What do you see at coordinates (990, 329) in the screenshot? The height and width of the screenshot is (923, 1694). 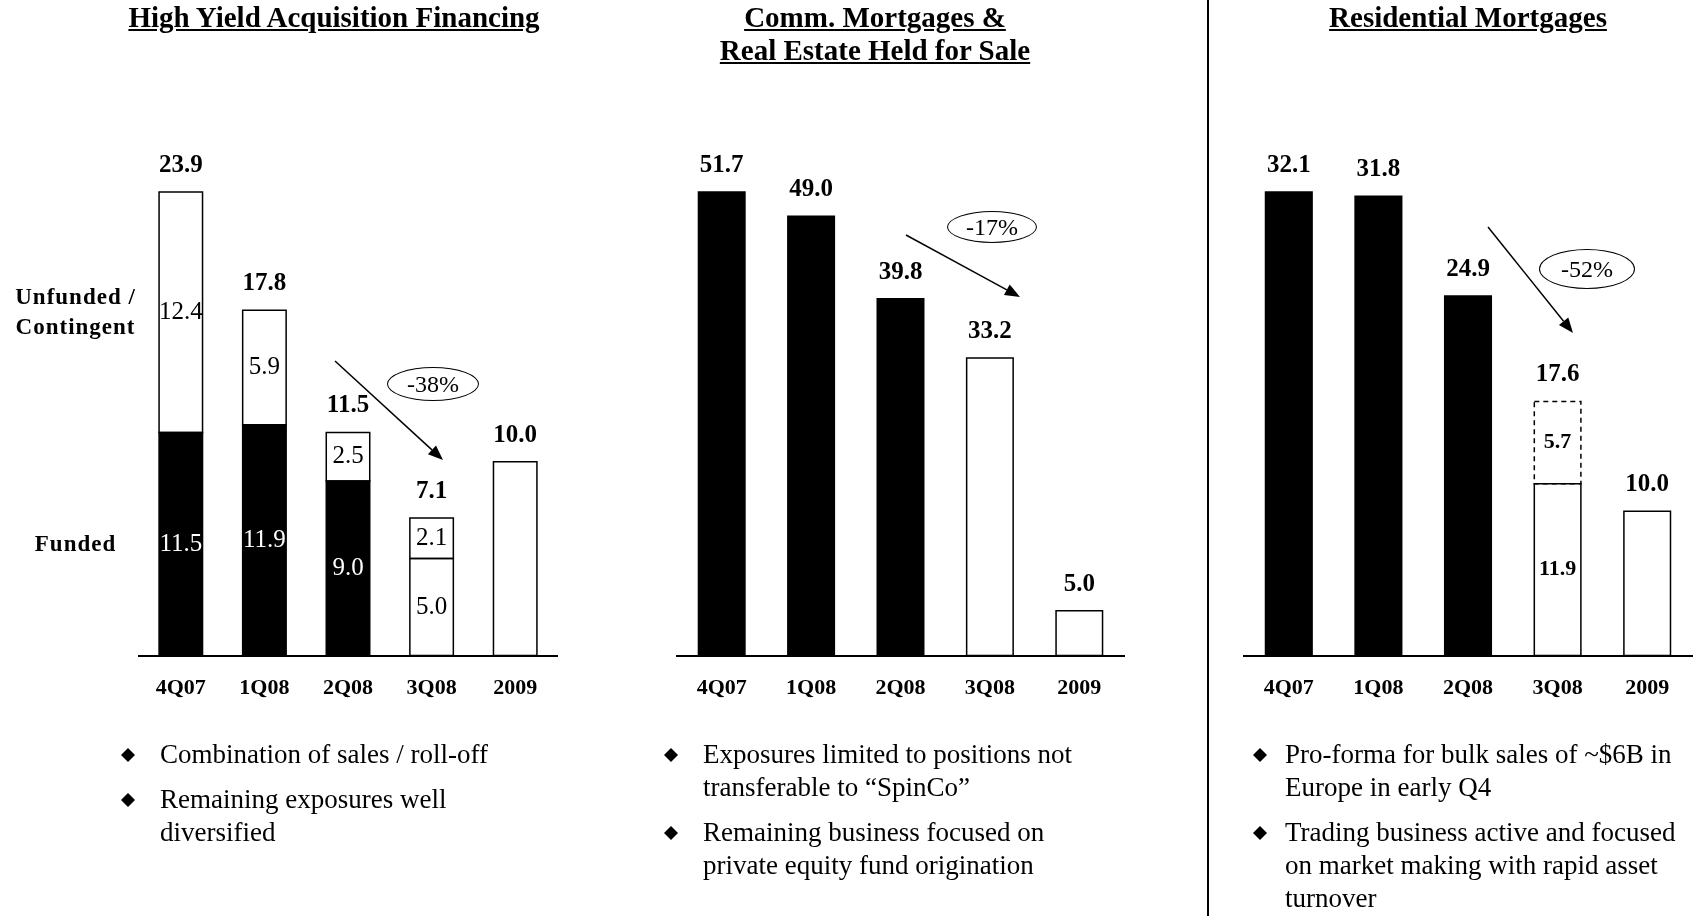 I see `data-label: 33.2` at bounding box center [990, 329].